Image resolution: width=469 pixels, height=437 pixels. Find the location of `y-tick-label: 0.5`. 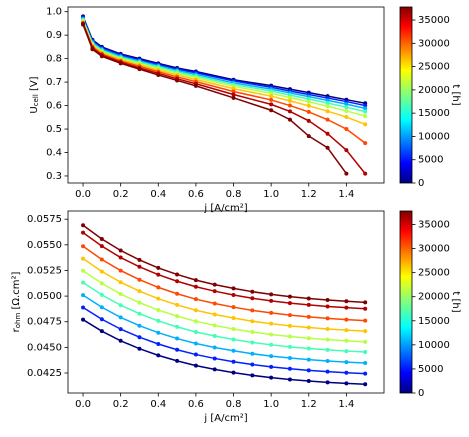

y-tick-label: 0.5 is located at coordinates (54, 129).